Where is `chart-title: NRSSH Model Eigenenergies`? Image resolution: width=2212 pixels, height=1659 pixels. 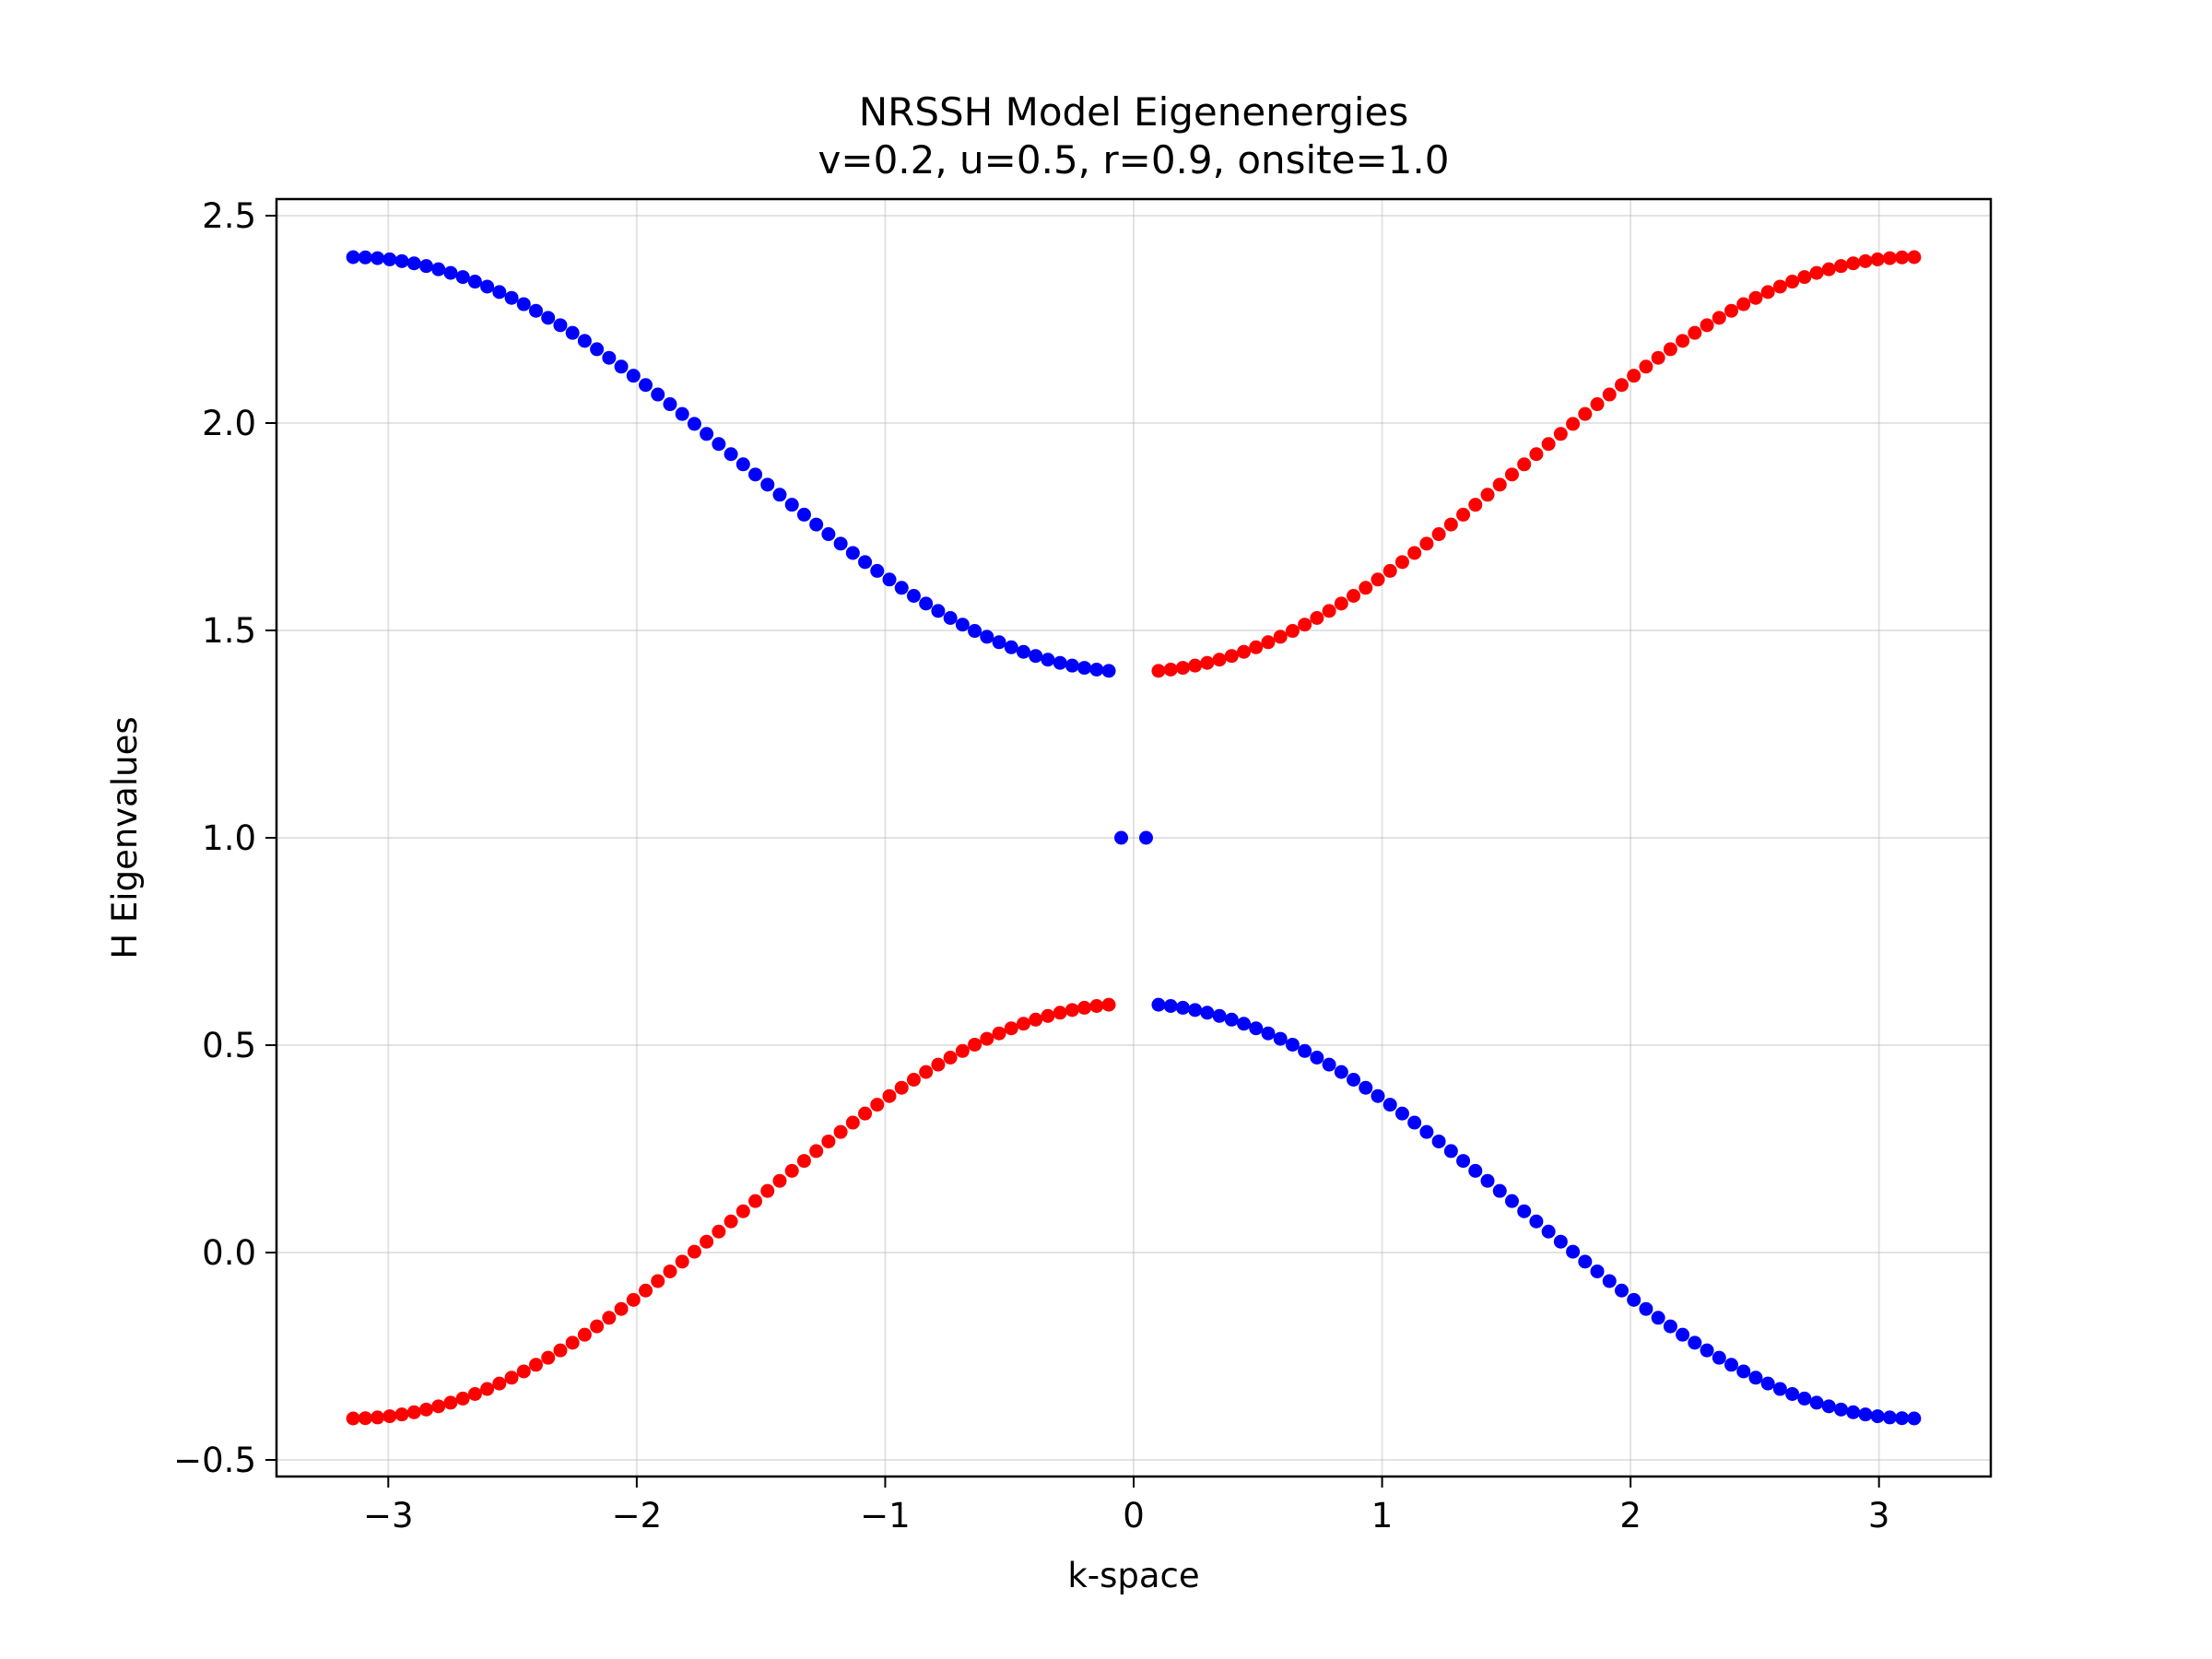
chart-title: NRSSH Model Eigenenergies is located at coordinates (1134, 112).